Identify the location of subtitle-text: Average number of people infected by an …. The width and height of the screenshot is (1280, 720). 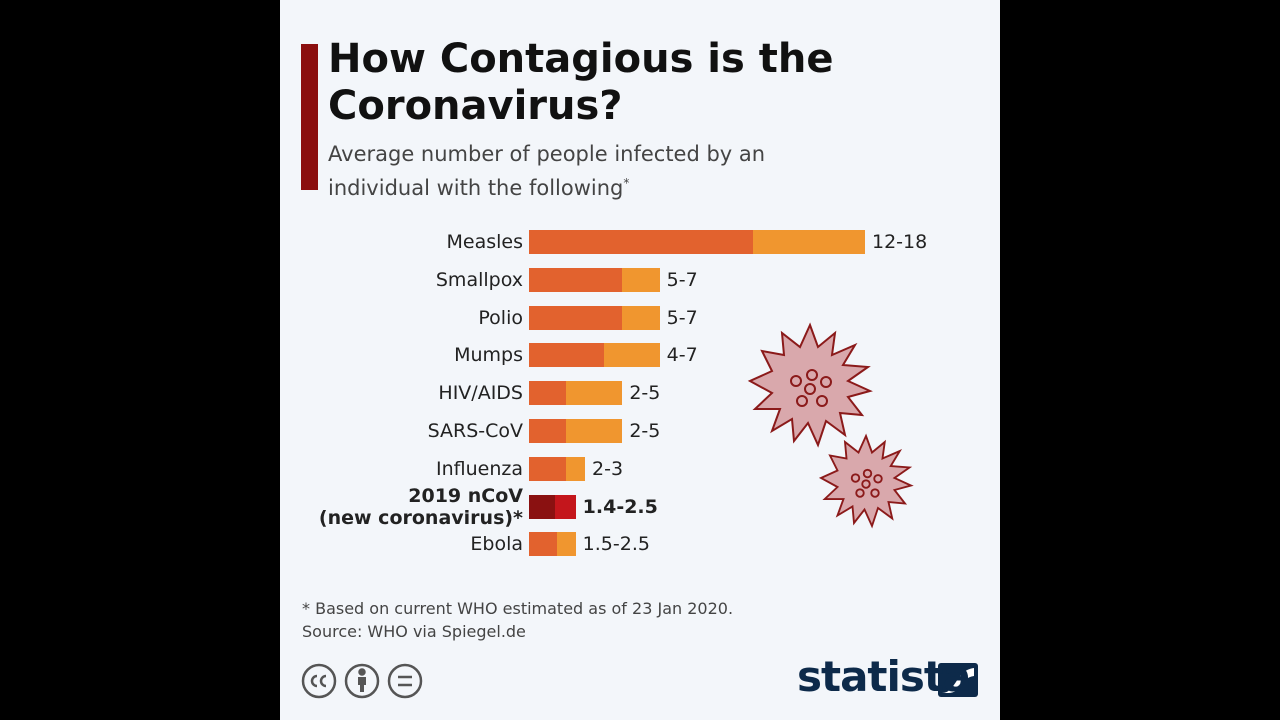
(547, 171).